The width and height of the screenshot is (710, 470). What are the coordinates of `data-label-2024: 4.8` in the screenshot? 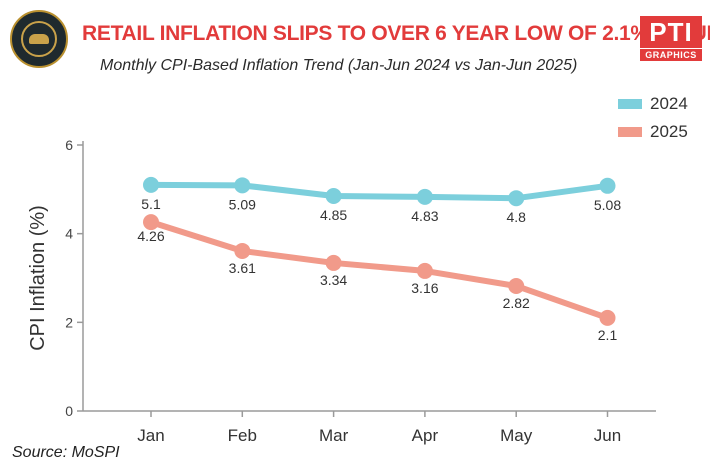 It's located at (516, 217).